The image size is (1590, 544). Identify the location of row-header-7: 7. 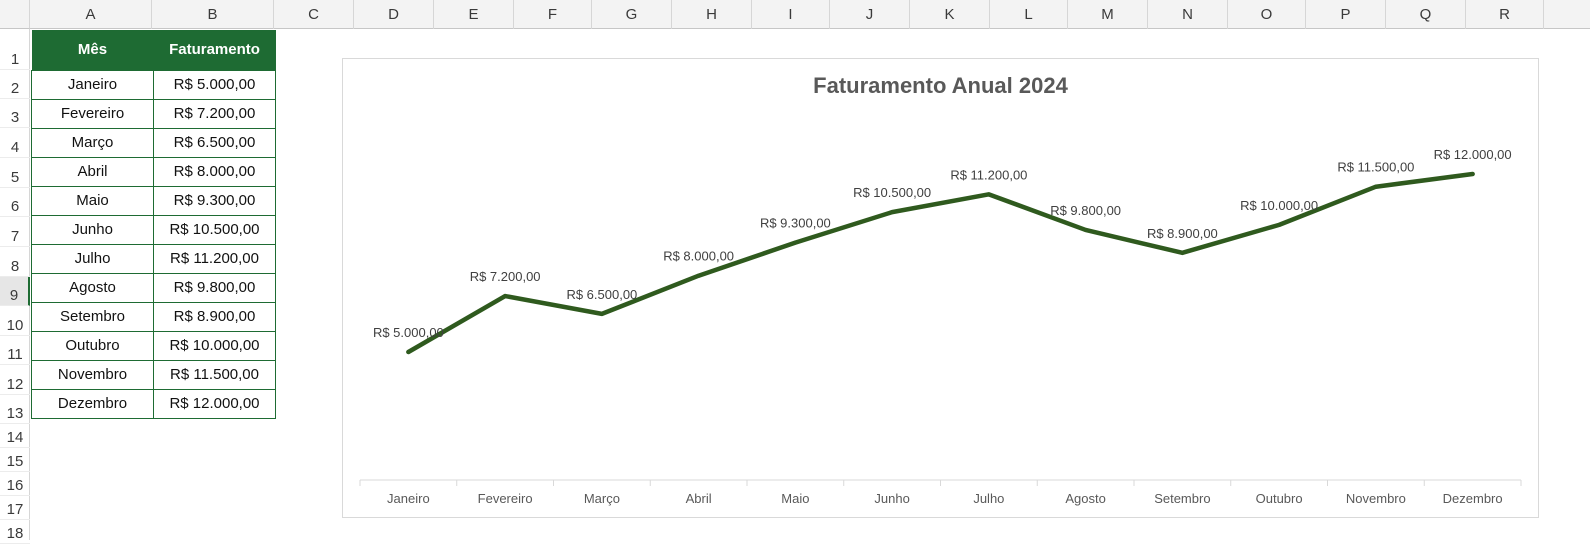
(15, 232).